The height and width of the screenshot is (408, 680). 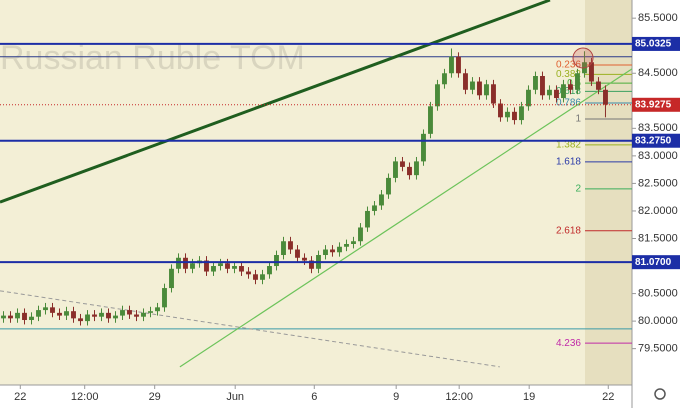 I want to click on level-label: 83.2750, so click(x=653, y=140).